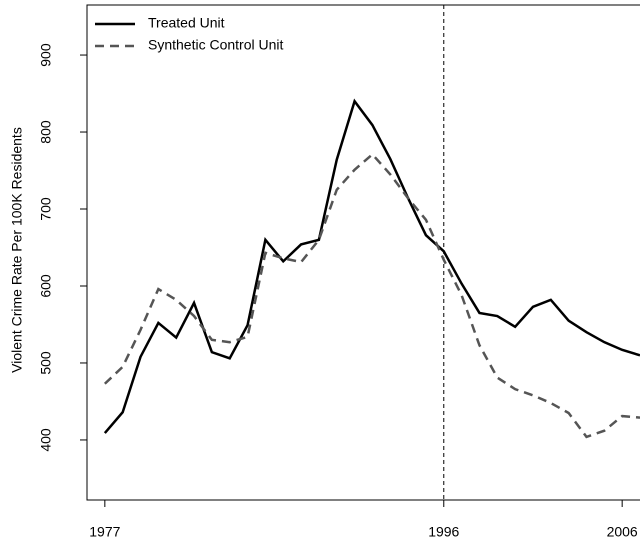  What do you see at coordinates (186, 23) in the screenshot?
I see `legend-label: Treated Unit` at bounding box center [186, 23].